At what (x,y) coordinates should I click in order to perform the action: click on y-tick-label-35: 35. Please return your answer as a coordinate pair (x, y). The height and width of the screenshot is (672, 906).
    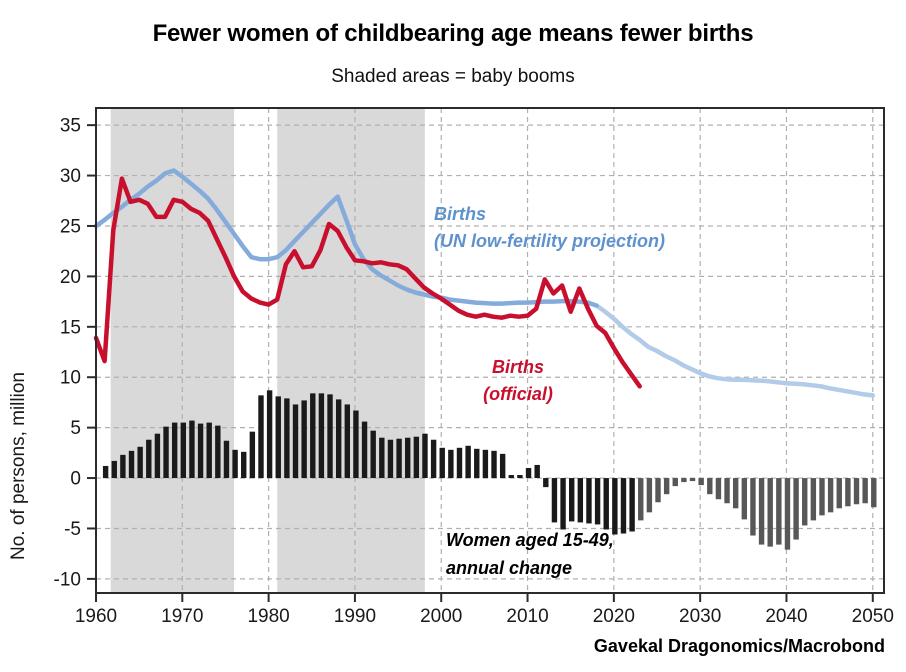
    Looking at the image, I should click on (70, 126).